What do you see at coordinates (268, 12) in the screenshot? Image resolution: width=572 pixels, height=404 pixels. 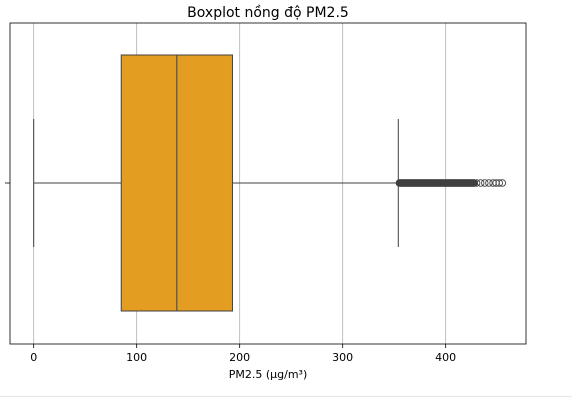 I see `chart-title: Boxplot nồng độ PM2.5` at bounding box center [268, 12].